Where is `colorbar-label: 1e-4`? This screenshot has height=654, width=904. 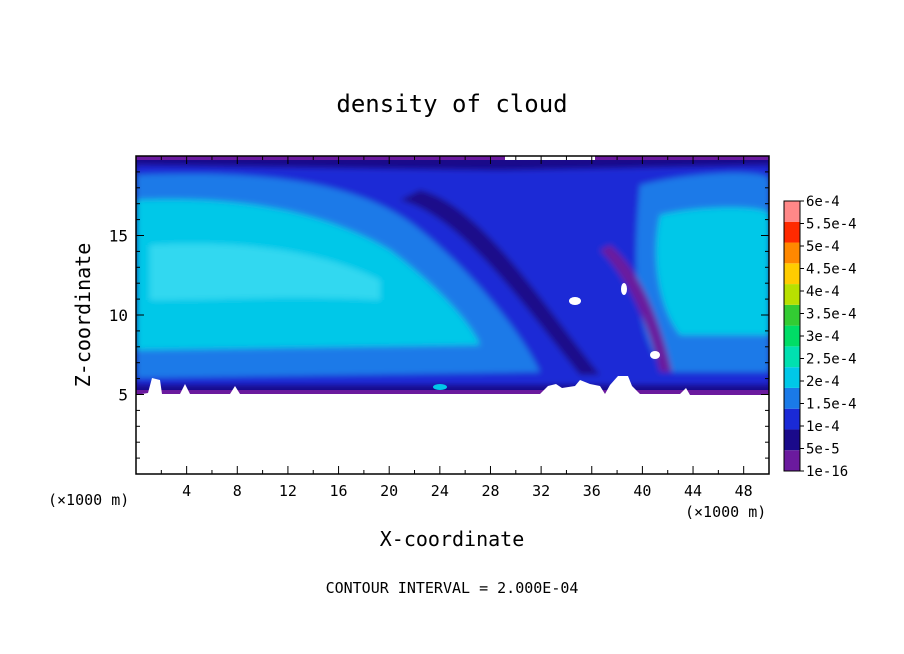 colorbar-label: 1e-4 is located at coordinates (823, 427).